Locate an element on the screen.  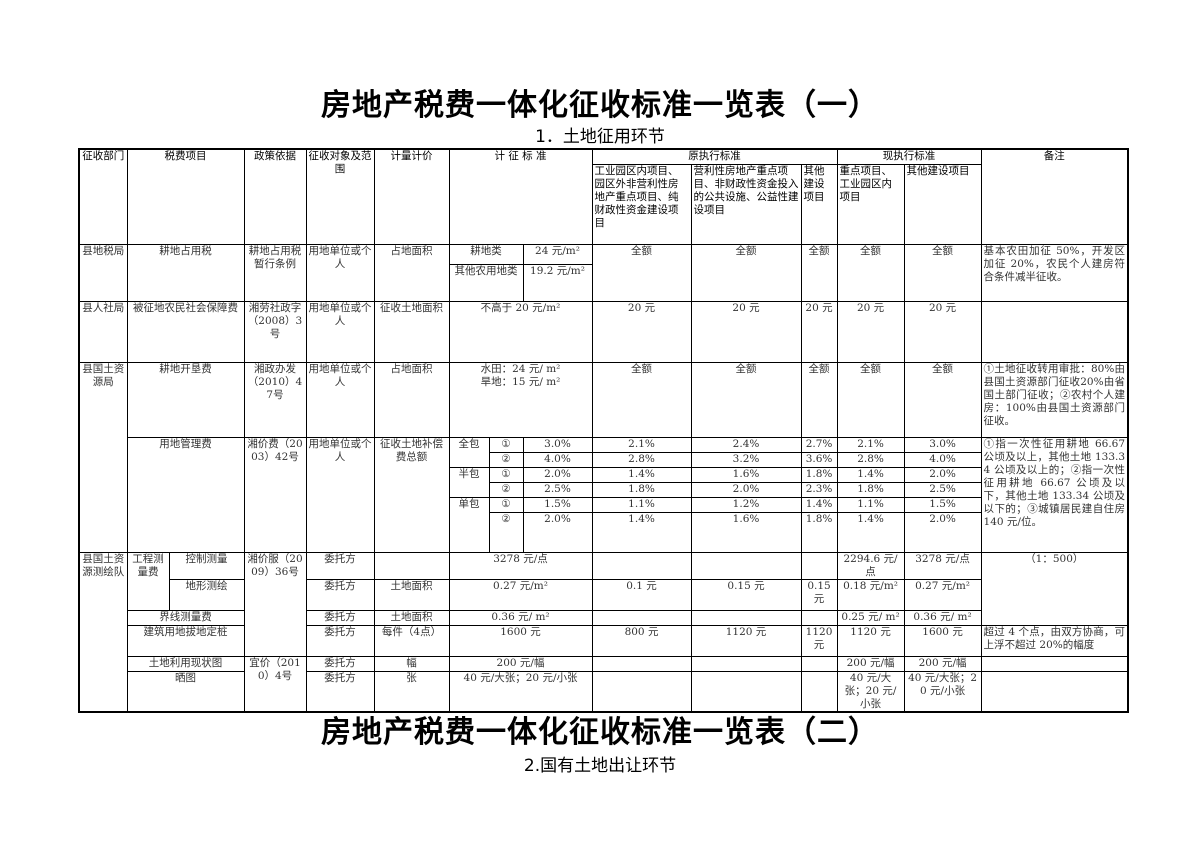
table-cell: 1120 元 is located at coordinates (819, 640).